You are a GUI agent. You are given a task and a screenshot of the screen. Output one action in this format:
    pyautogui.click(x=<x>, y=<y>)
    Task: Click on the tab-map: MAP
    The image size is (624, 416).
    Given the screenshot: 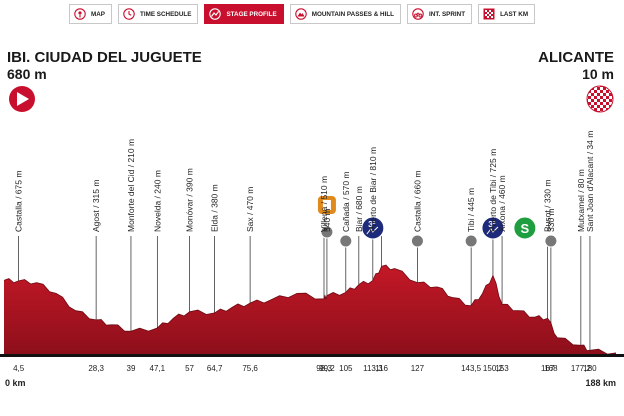 What is the action you would take?
    pyautogui.click(x=90, y=14)
    